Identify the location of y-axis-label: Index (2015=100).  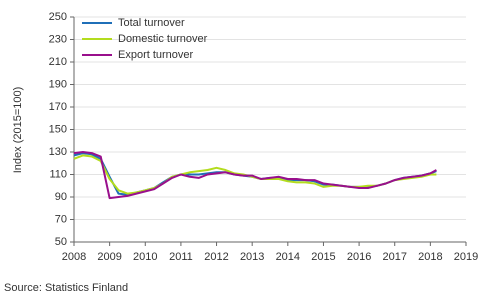
(18, 130).